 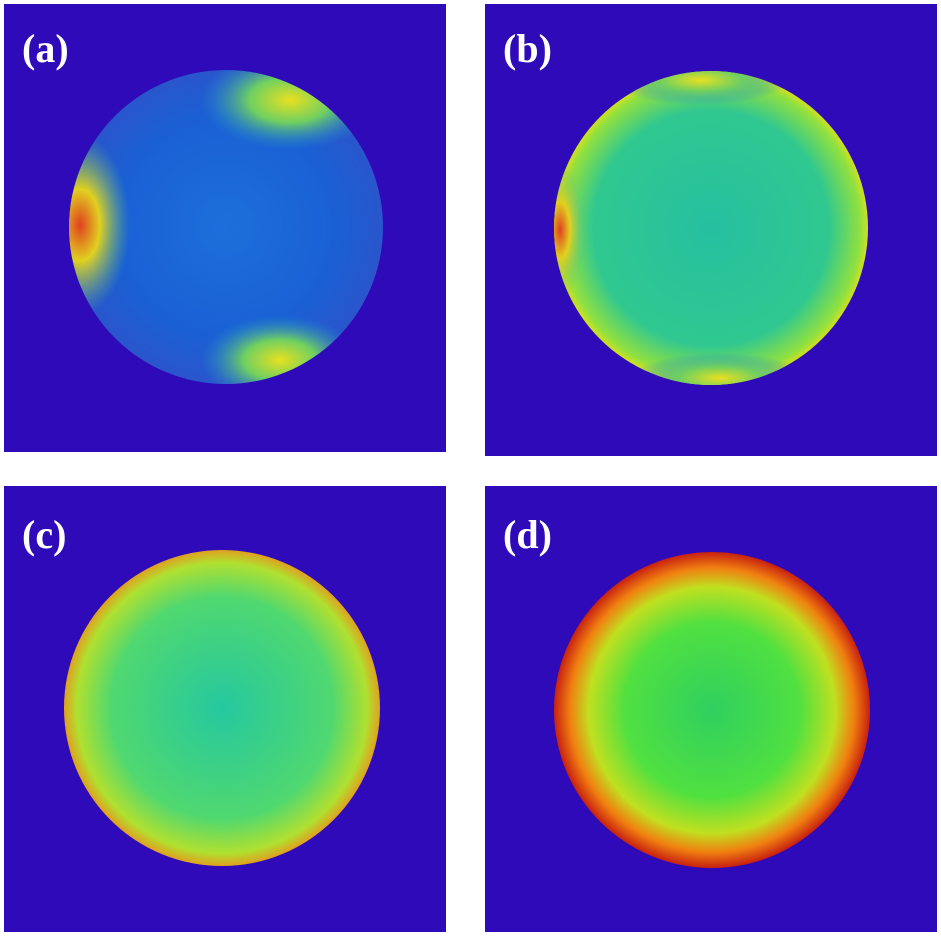 I want to click on panel-label: (c), so click(x=44, y=534).